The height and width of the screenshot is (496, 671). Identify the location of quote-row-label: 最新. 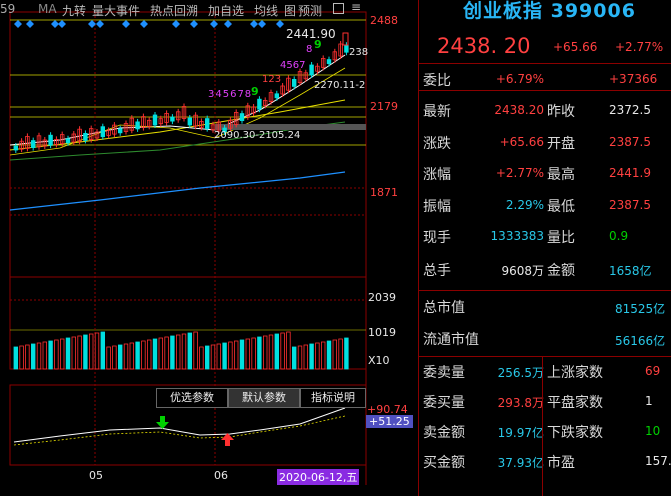
(437, 112).